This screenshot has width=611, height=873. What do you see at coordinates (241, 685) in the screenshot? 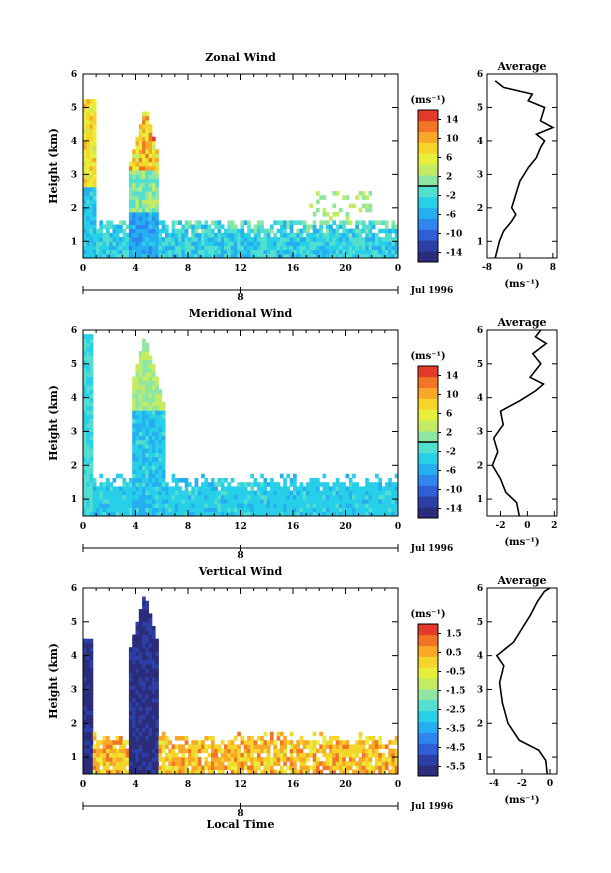
I see `heatmap-cells` at bounding box center [241, 685].